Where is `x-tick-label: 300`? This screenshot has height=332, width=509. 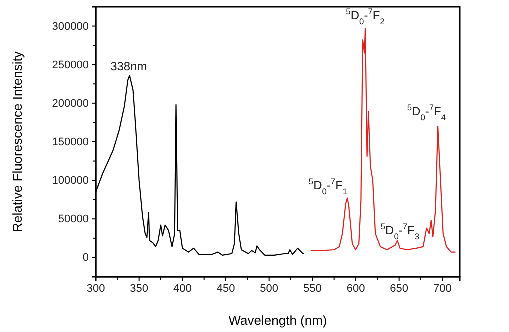
x-tick-label: 300 is located at coordinates (96, 288).